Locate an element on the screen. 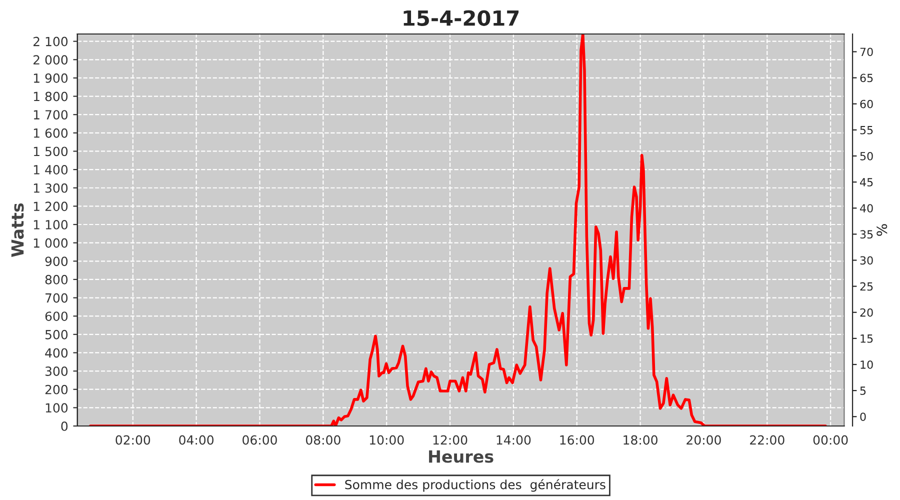  y-tick-label: 200 is located at coordinates (56, 389).